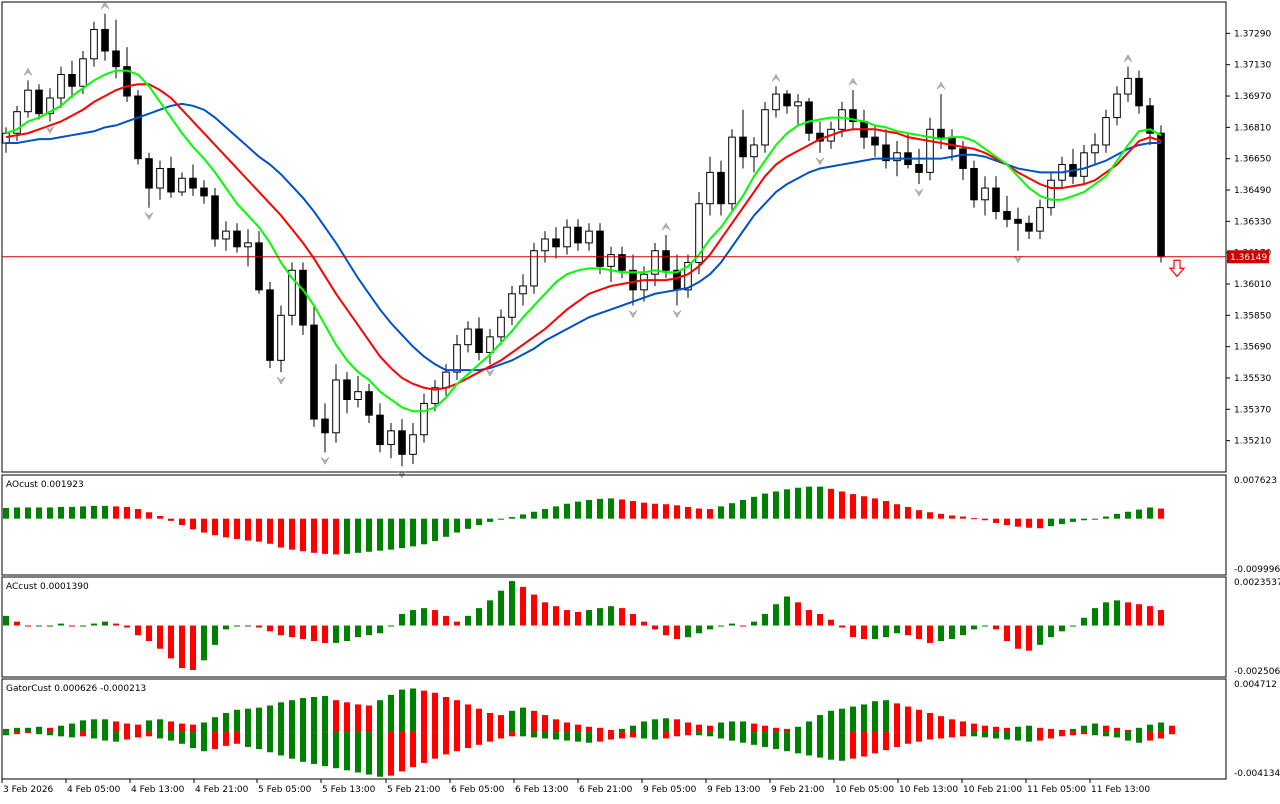  Describe the element at coordinates (1120, 790) in the screenshot. I see `time-tick-label: 11 Feb 13:00` at that location.